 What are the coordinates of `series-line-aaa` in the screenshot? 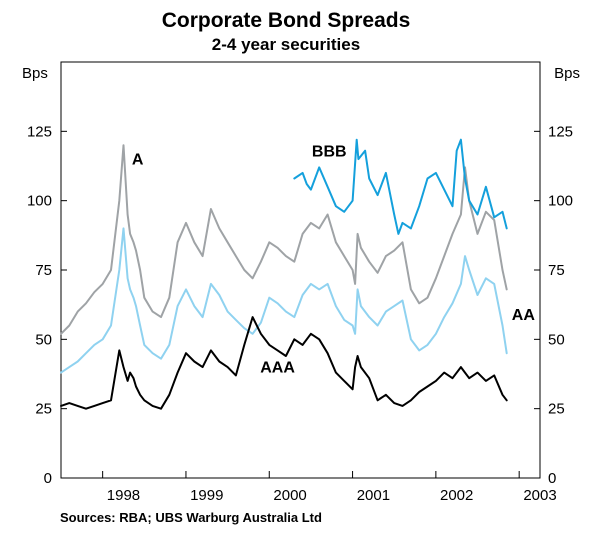 It's located at (284, 363).